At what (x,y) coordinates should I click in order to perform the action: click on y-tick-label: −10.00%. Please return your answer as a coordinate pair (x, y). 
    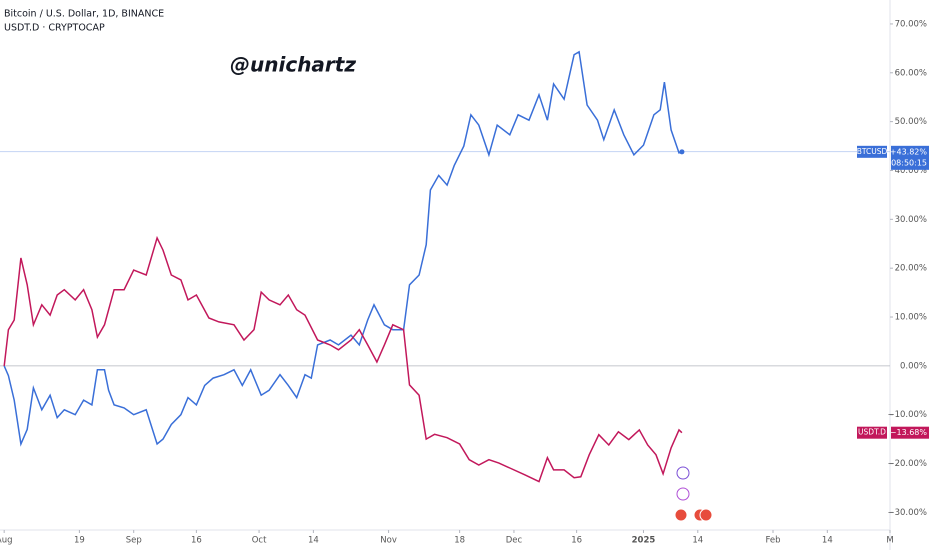
    Looking at the image, I should click on (907, 415).